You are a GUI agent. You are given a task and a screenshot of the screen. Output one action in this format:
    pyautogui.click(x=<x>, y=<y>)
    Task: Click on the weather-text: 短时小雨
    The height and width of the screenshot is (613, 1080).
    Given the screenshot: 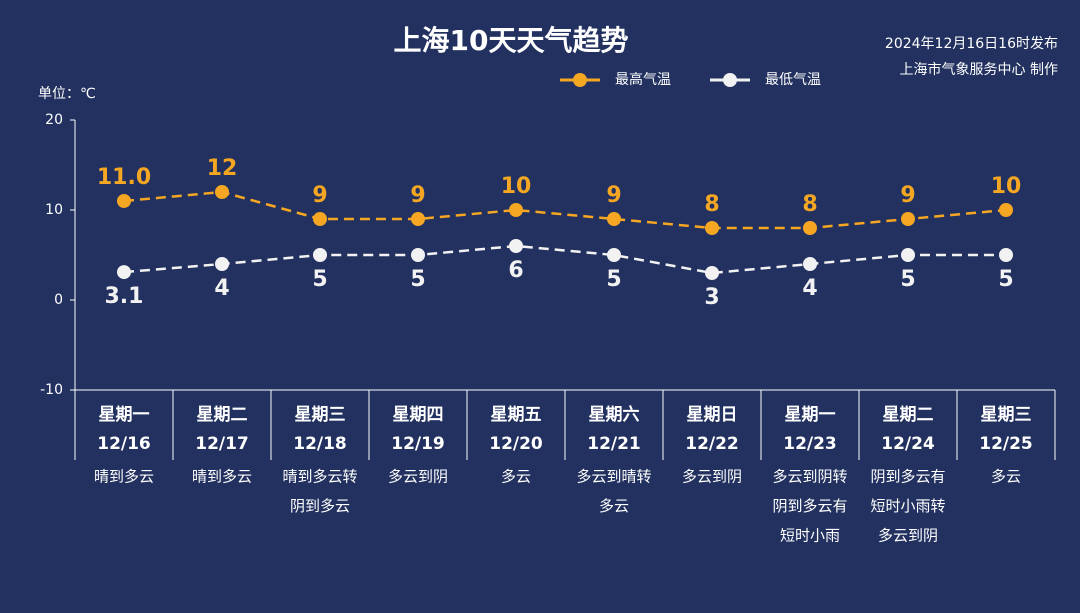 What is the action you would take?
    pyautogui.click(x=810, y=536)
    